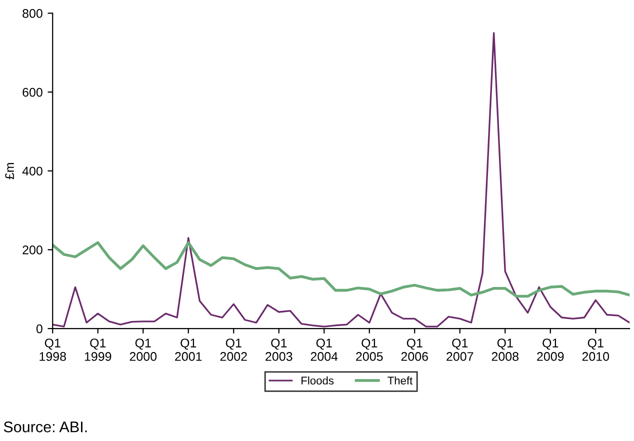 The height and width of the screenshot is (441, 634). Describe the element at coordinates (9, 171) in the screenshot. I see `y-axis-title: £m` at that location.